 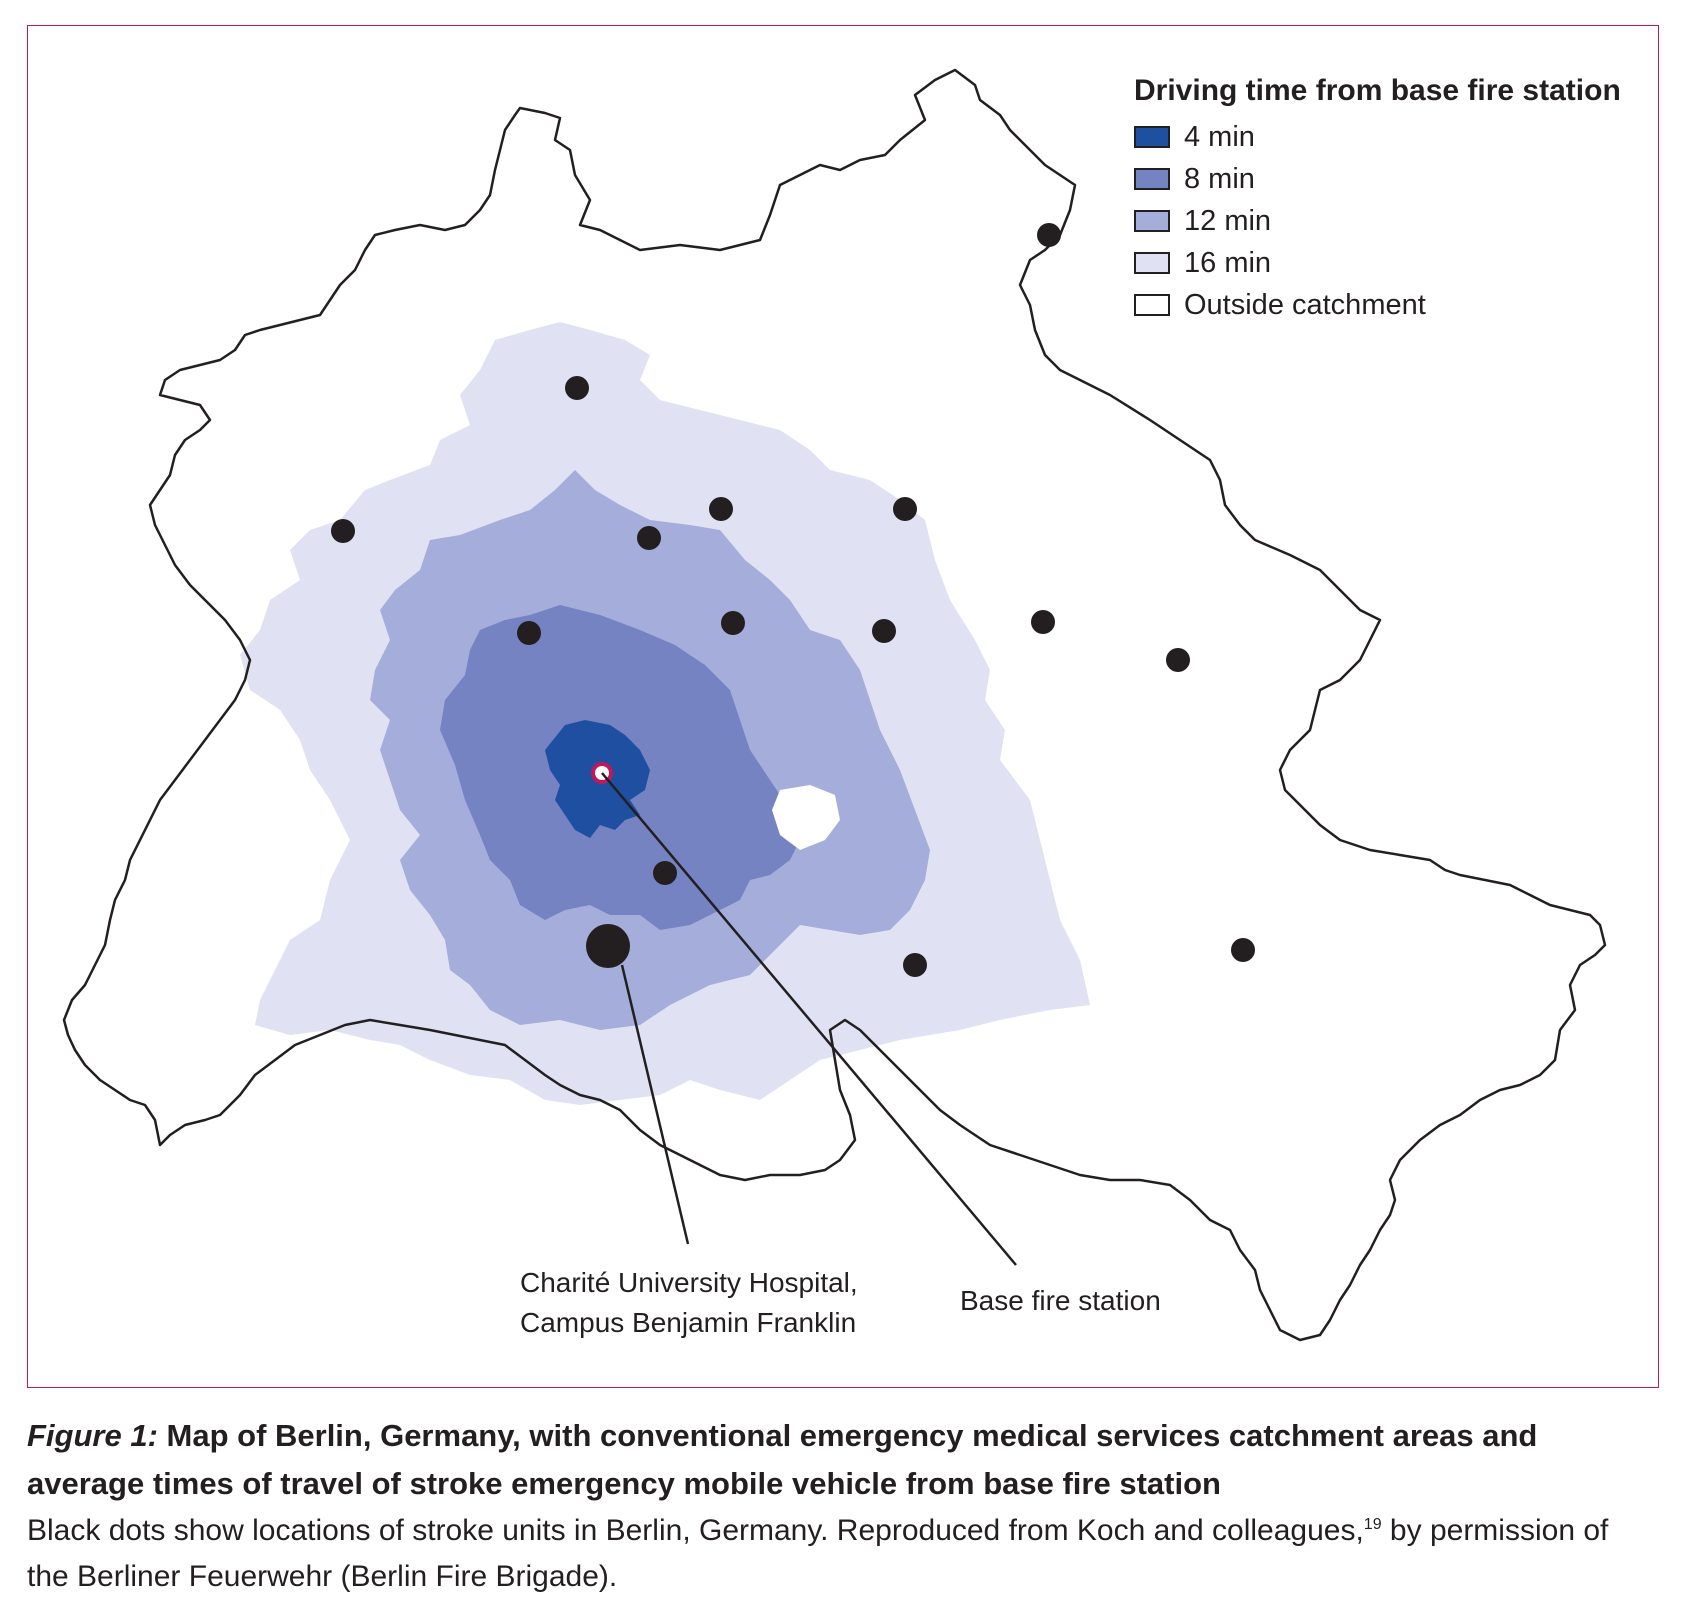 What do you see at coordinates (655, 1104) in the screenshot?
I see `hospital-callout-line` at bounding box center [655, 1104].